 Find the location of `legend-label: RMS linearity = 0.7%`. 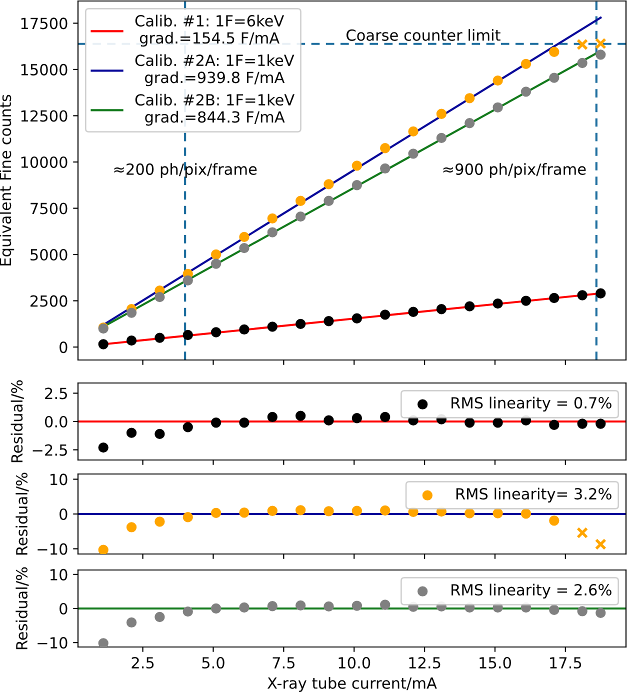

legend-label: RMS linearity = 0.7% is located at coordinates (532, 404).